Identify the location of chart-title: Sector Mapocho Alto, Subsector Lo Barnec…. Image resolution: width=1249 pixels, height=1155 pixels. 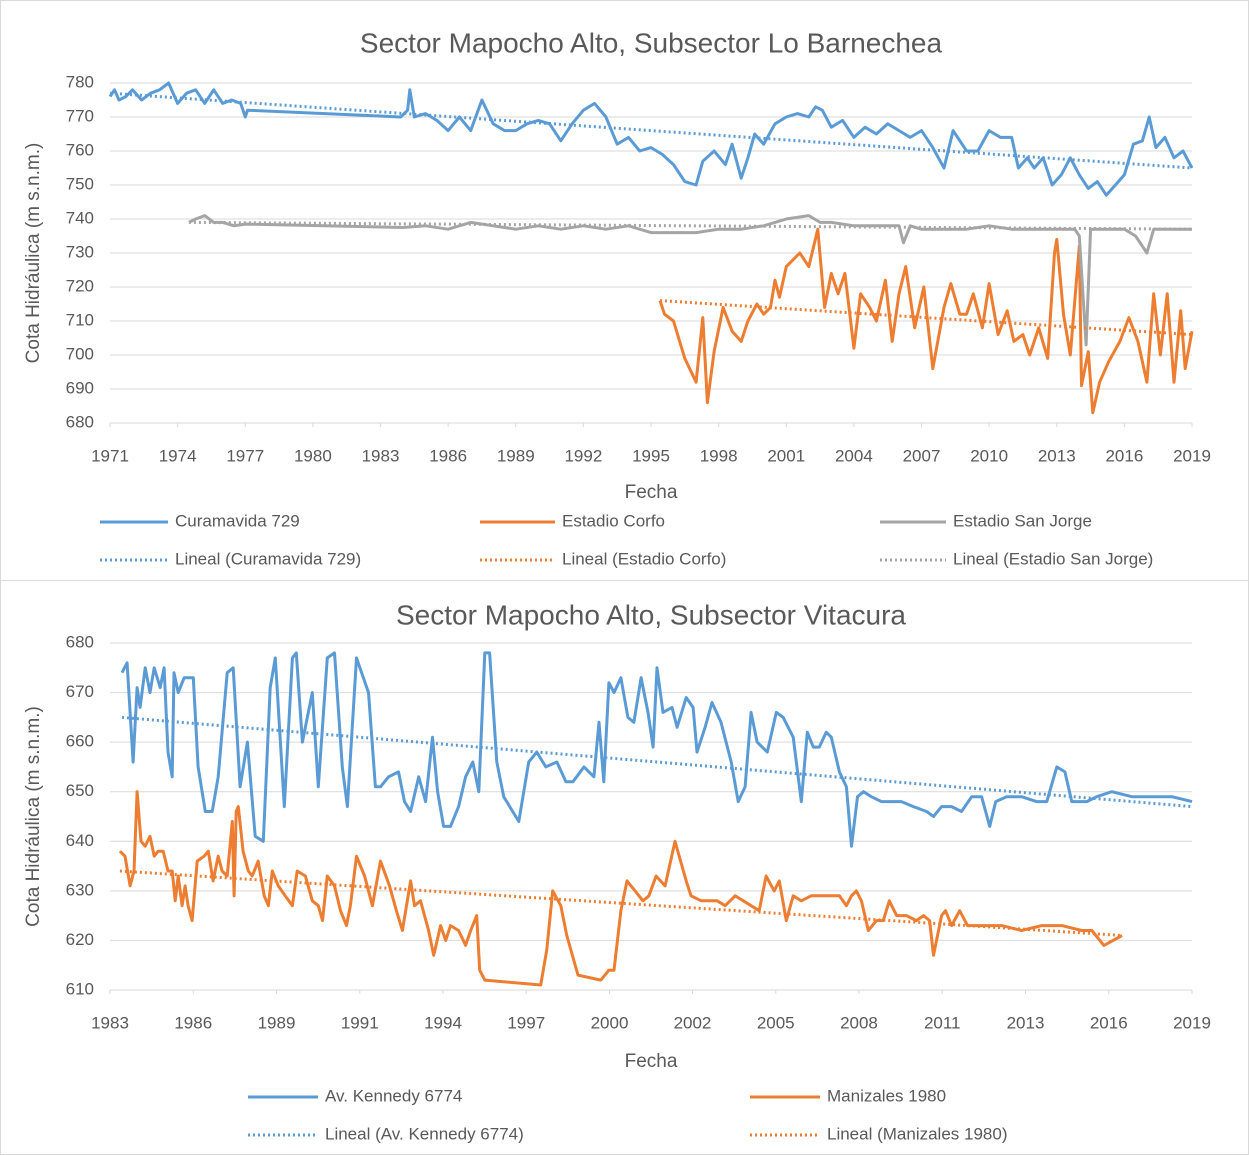
(651, 42).